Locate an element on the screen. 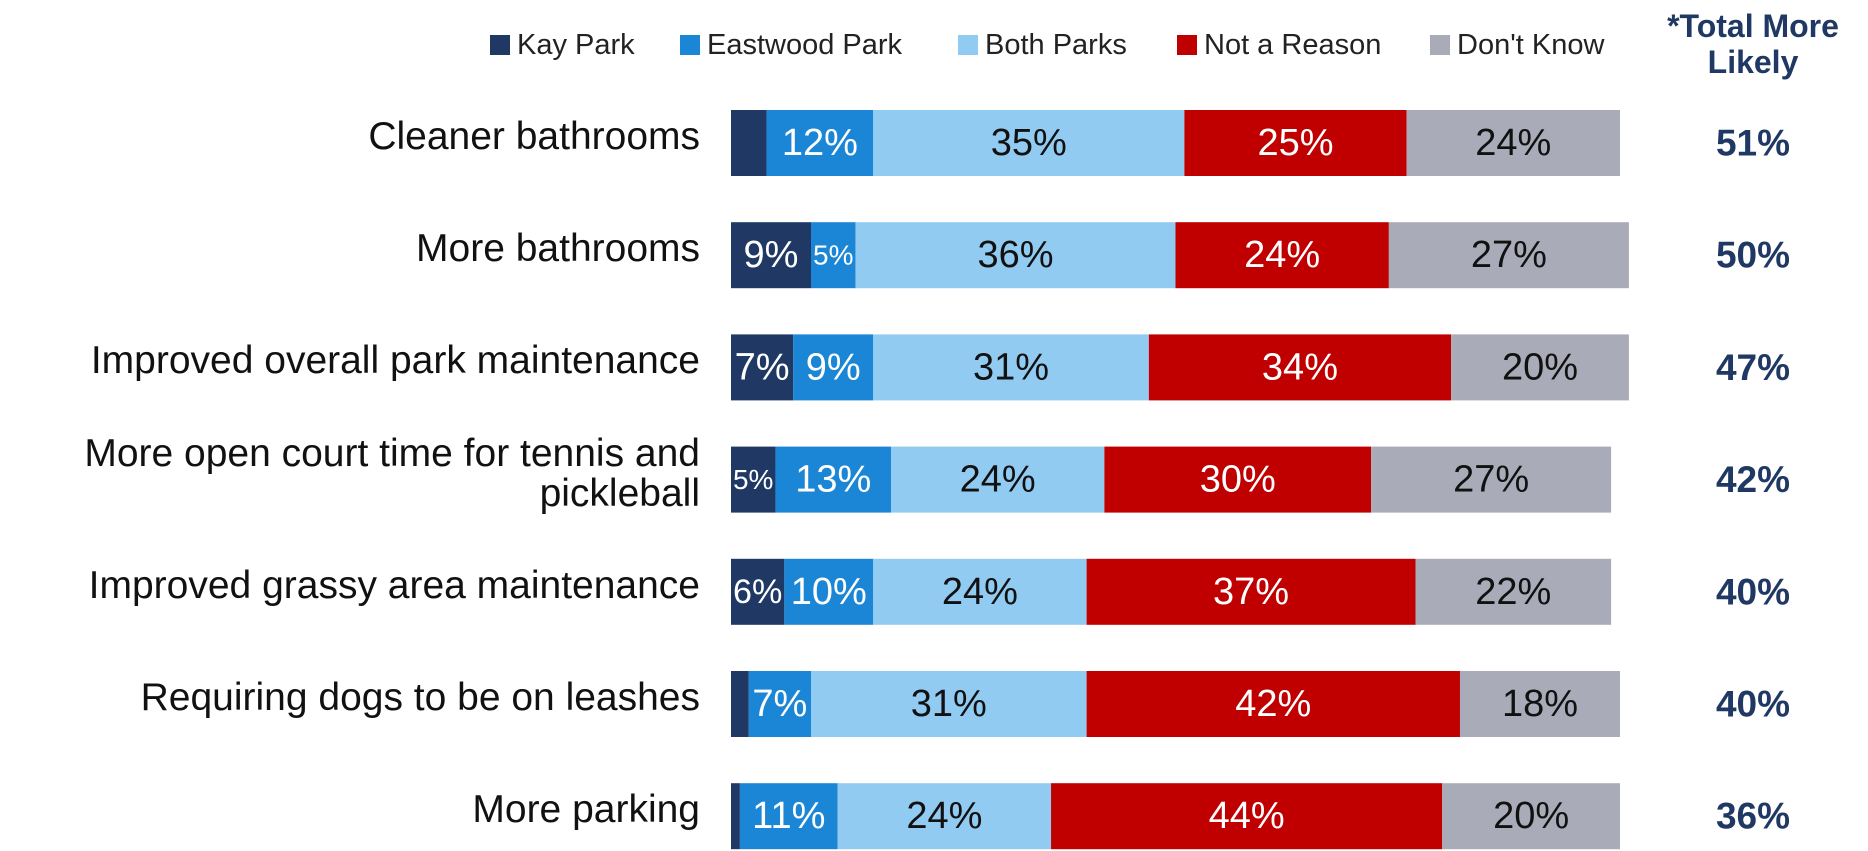 The width and height of the screenshot is (1868, 851). value-label: 12% is located at coordinates (820, 143).